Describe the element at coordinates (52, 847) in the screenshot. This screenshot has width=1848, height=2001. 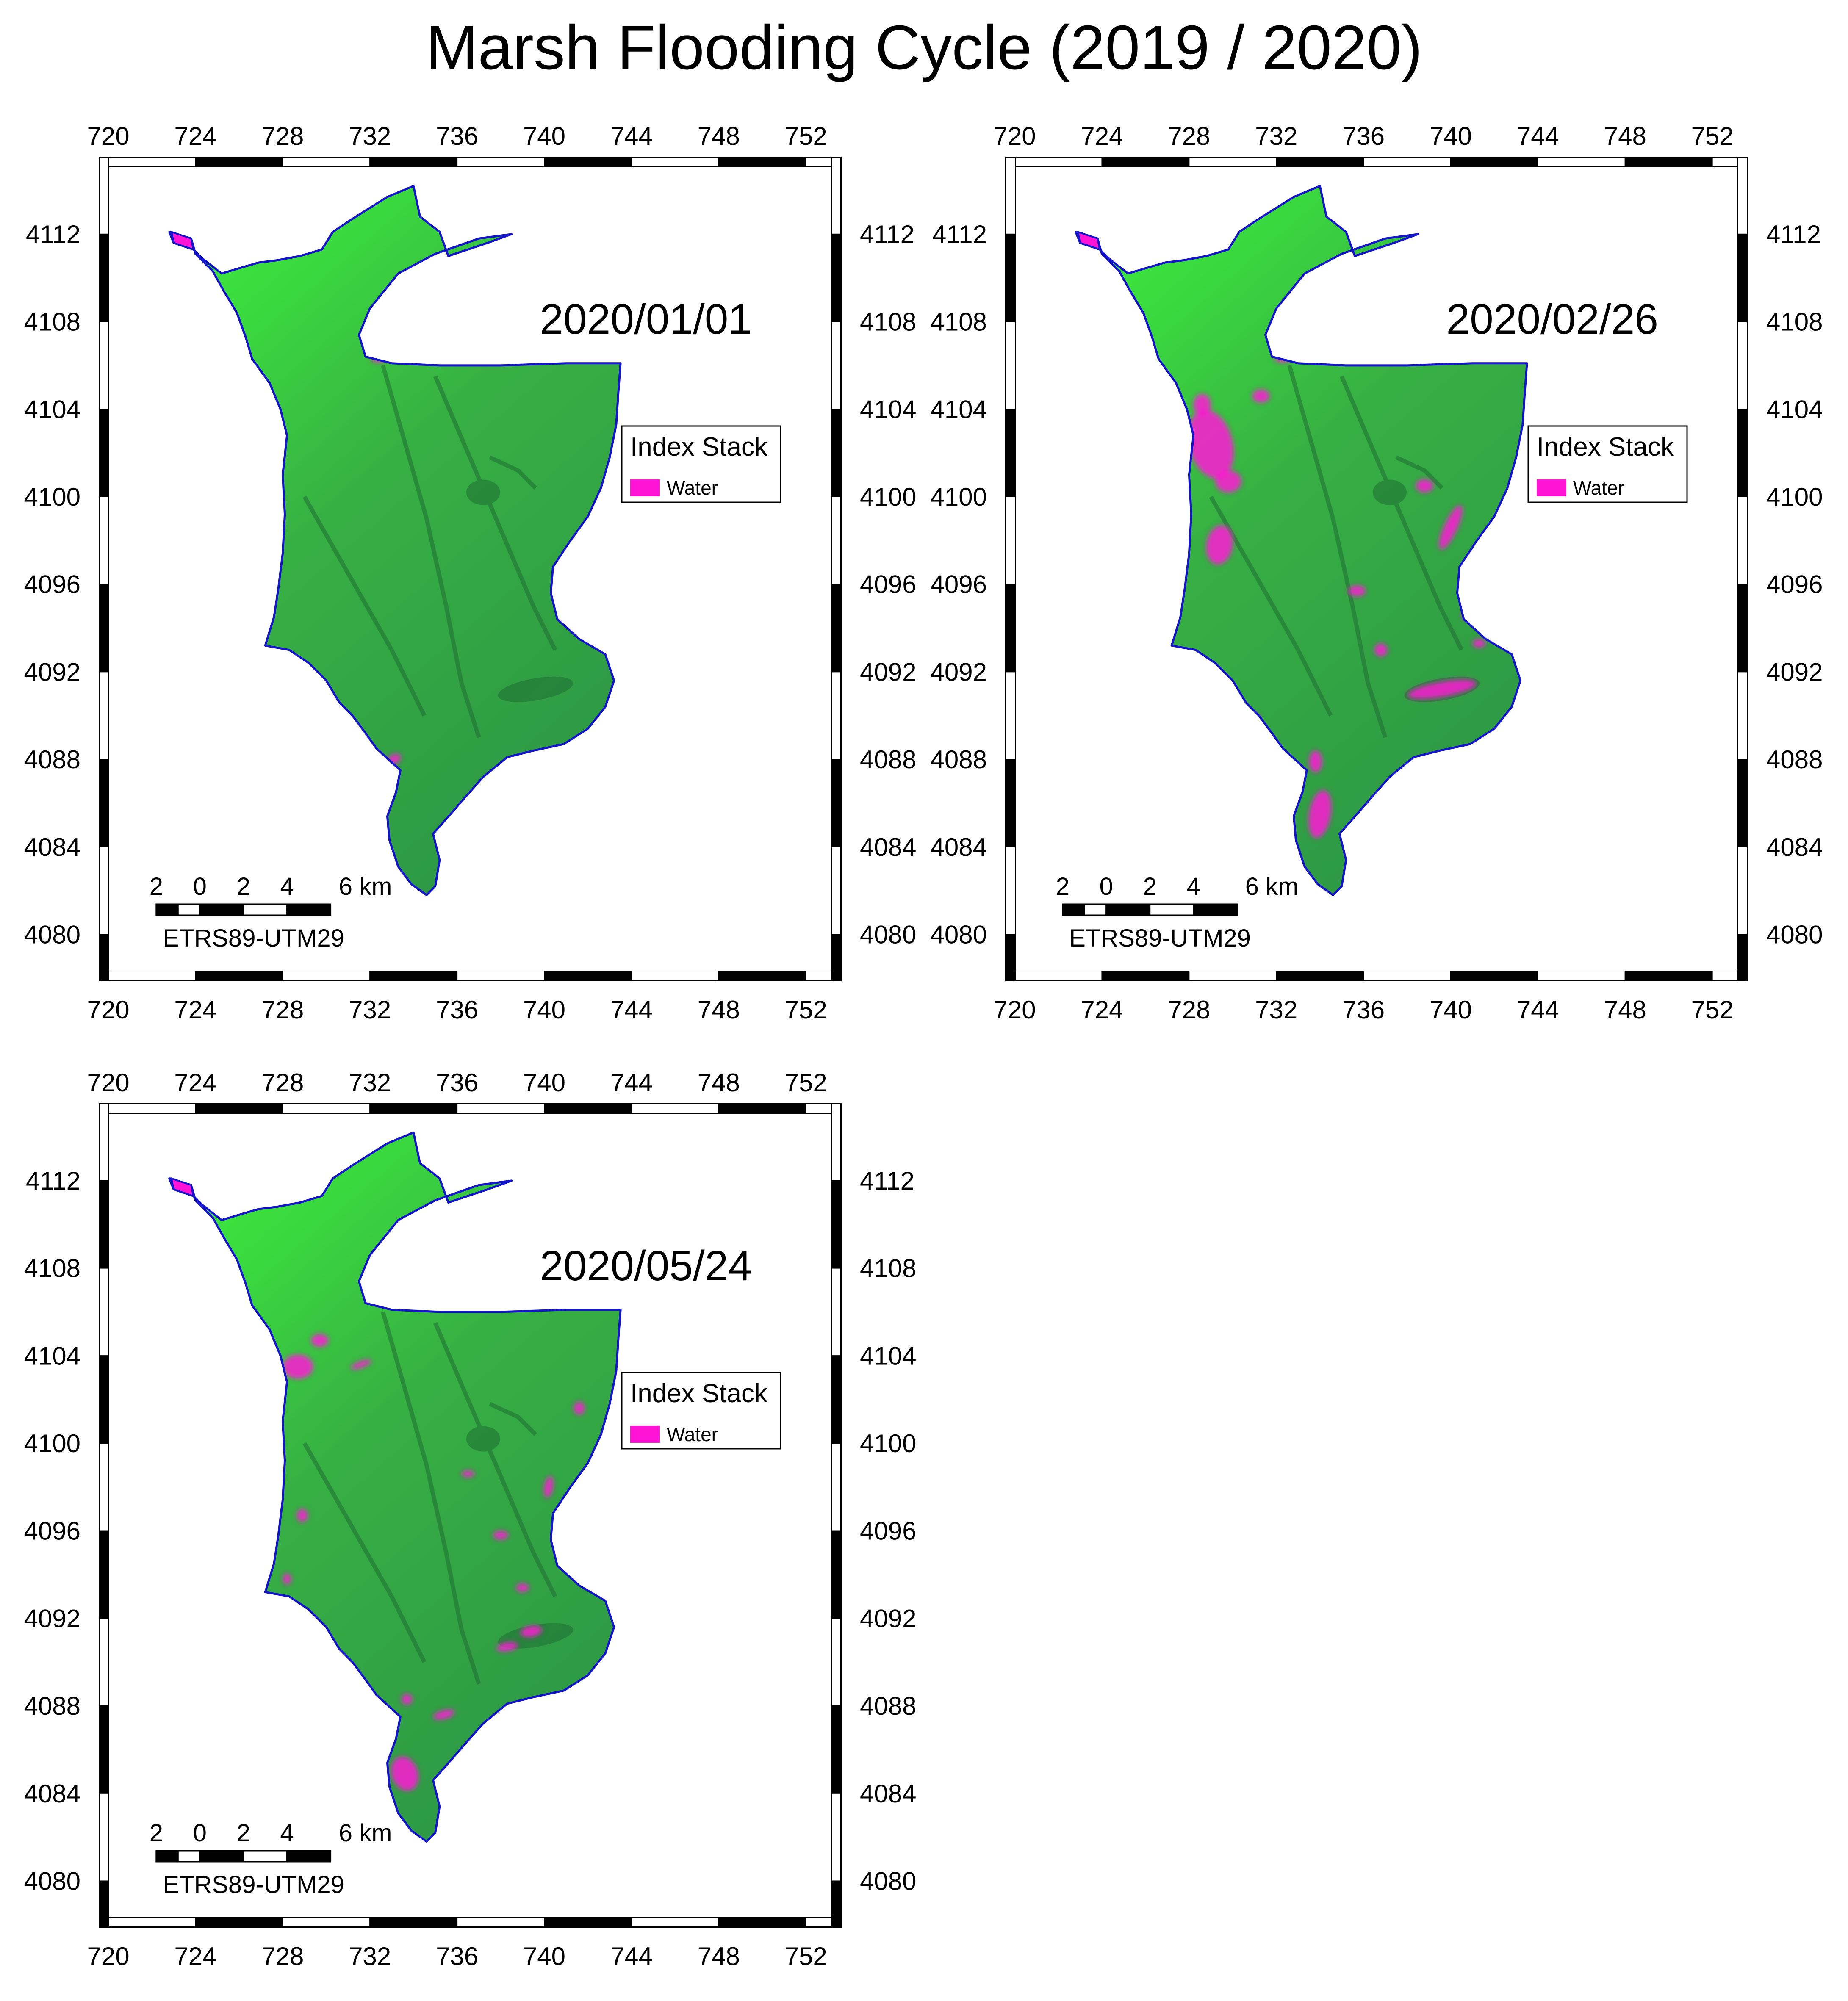
I see `y-tick-label-left: 4084` at that location.